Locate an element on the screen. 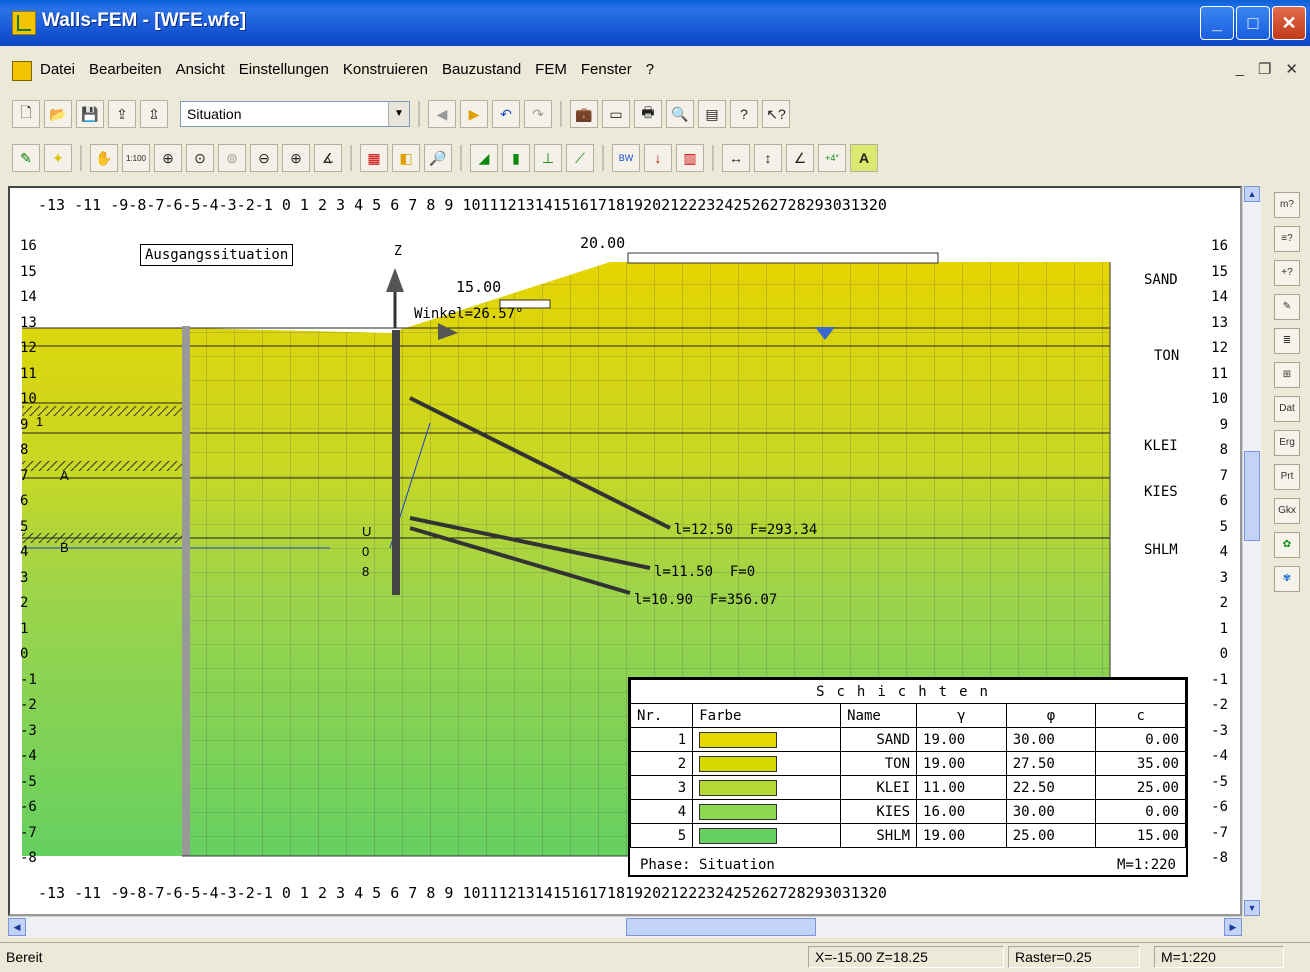 The height and width of the screenshot is (972, 1310). chevron-down-icon: ▼ is located at coordinates (398, 114).